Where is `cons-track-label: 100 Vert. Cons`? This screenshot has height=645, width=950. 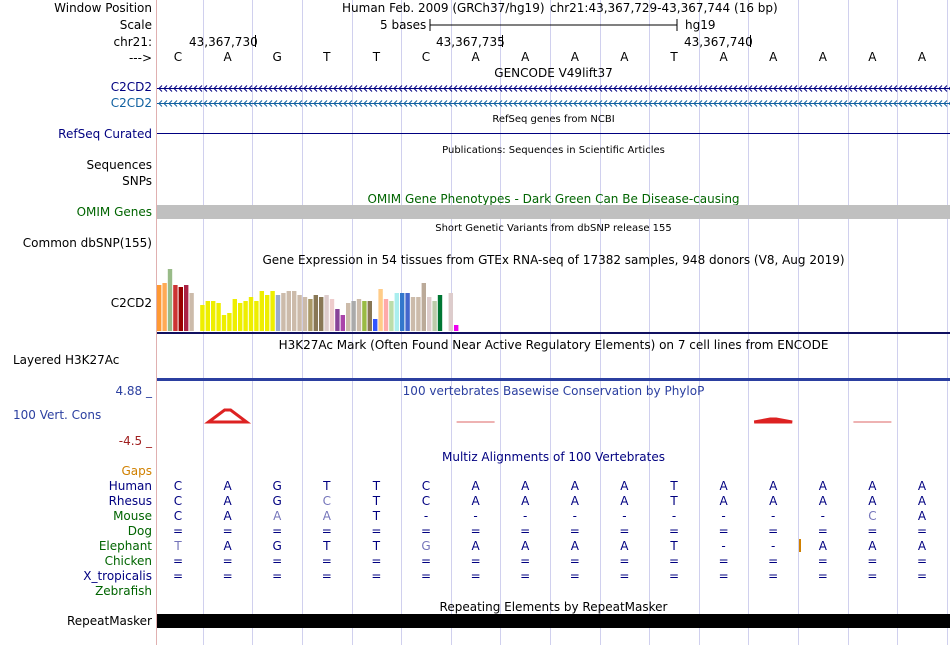
cons-track-label: 100 Vert. Cons is located at coordinates (57, 415).